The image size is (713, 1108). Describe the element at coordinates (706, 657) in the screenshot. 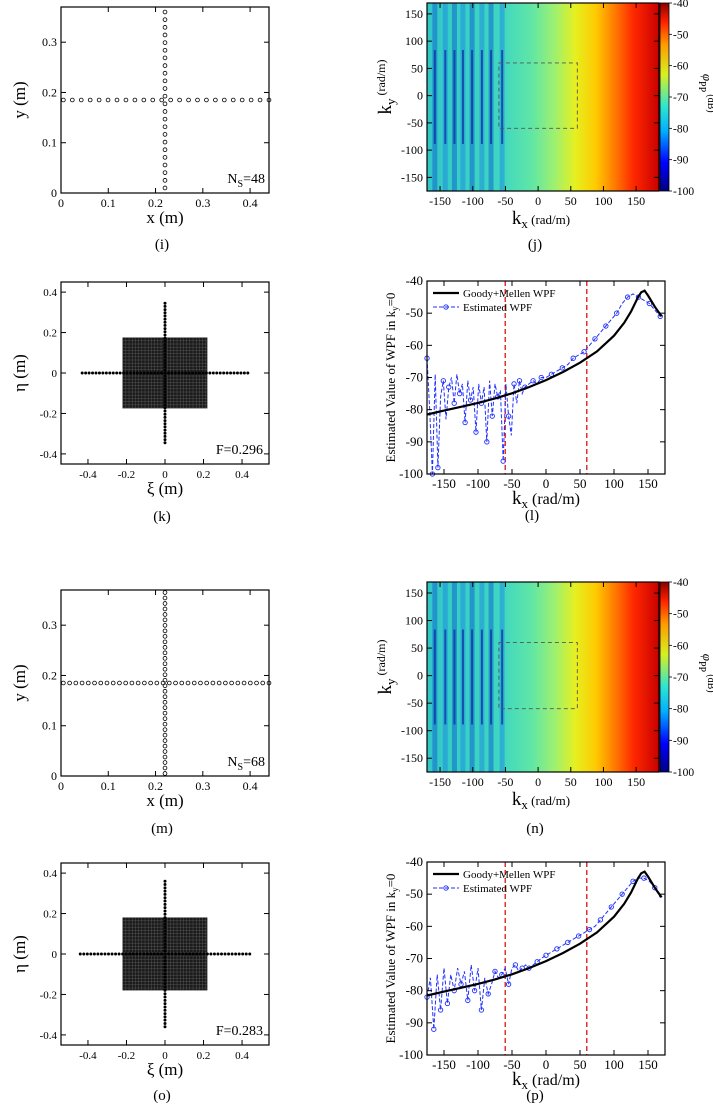

I see `colorbar-label-main: φ` at that location.